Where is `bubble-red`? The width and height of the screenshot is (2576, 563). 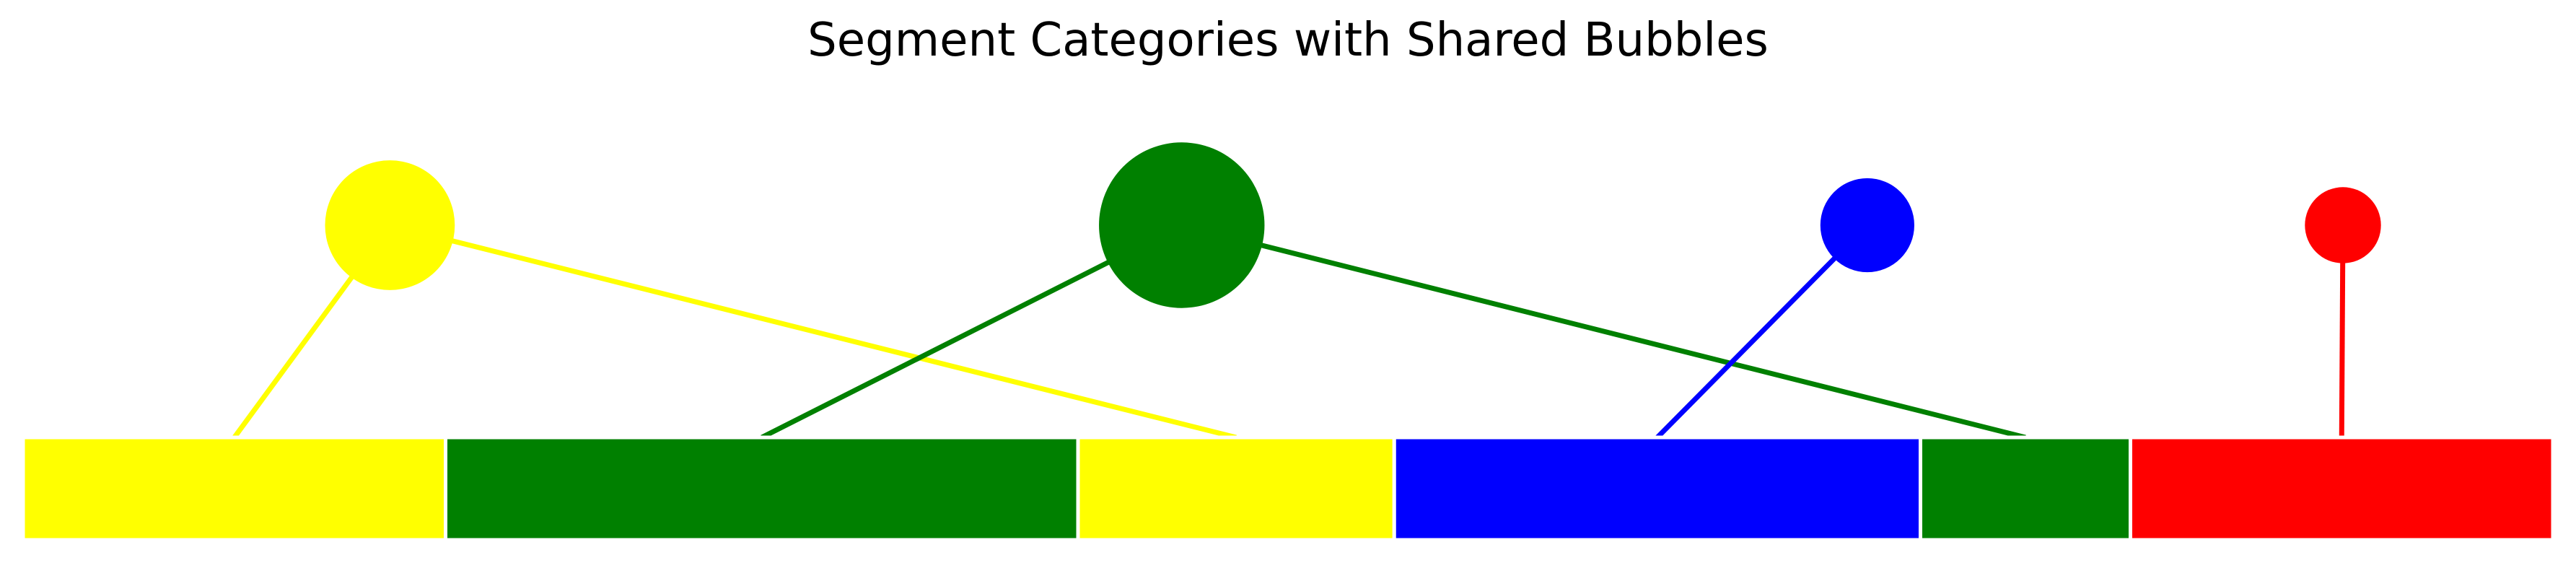 bubble-red is located at coordinates (2343, 225).